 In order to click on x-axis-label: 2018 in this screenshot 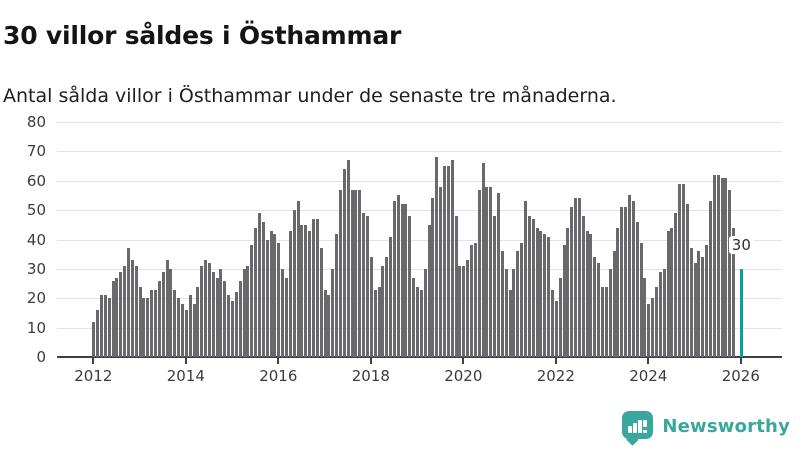, I will do `click(370, 376)`.